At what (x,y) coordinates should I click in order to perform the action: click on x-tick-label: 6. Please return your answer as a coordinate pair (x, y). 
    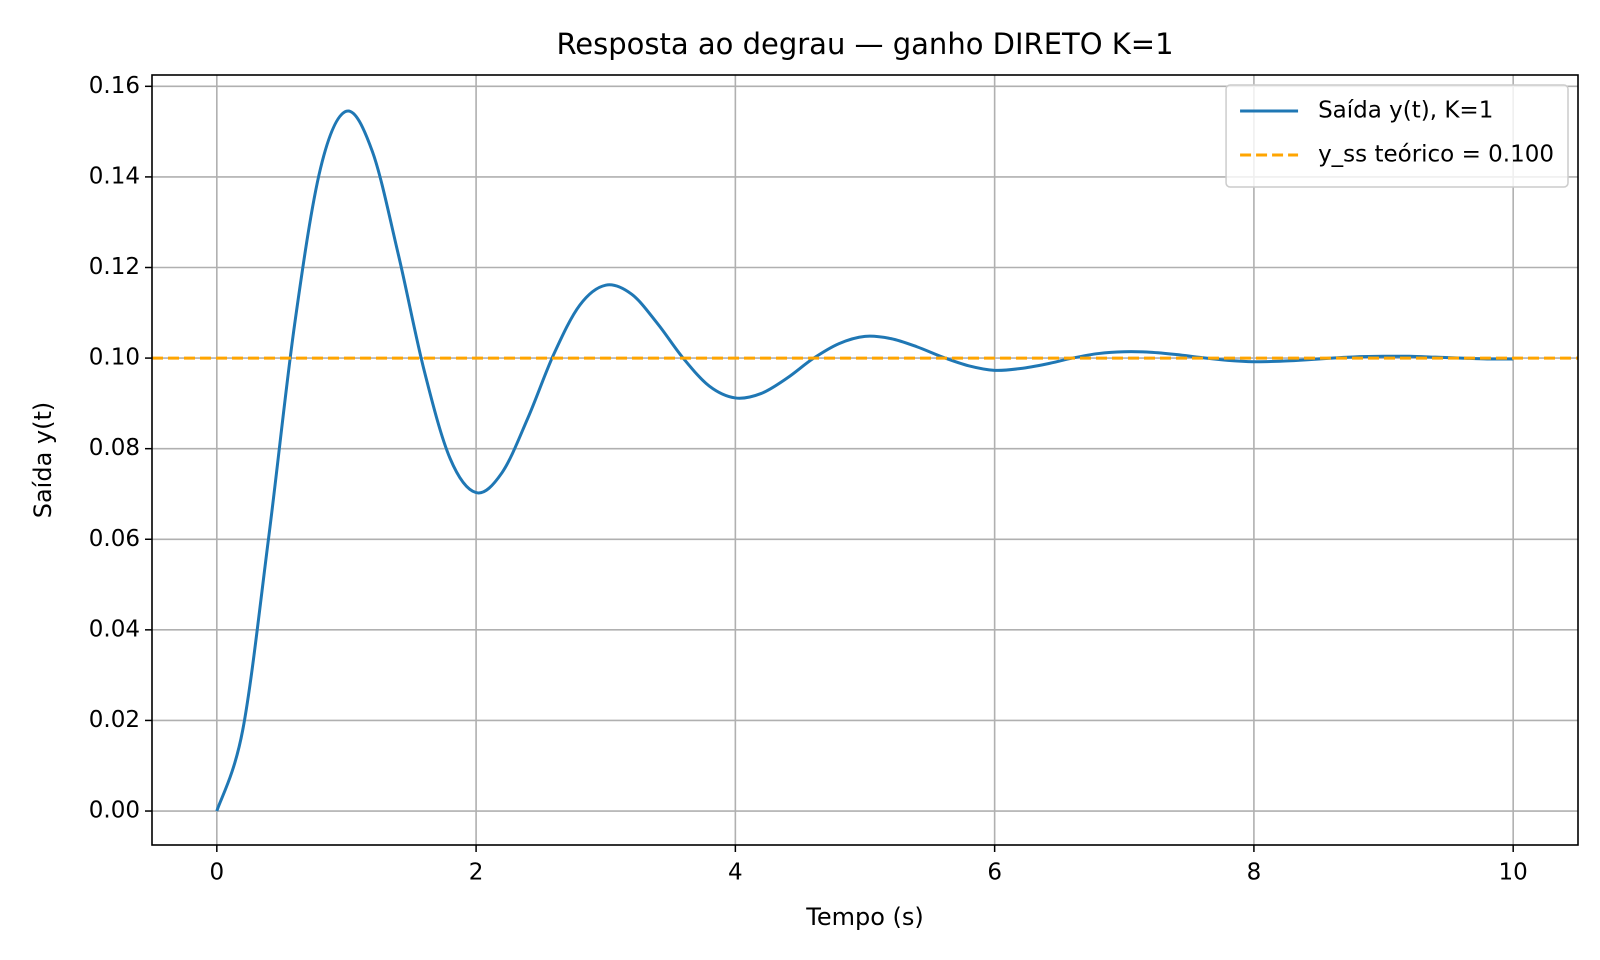
    Looking at the image, I should click on (994, 873).